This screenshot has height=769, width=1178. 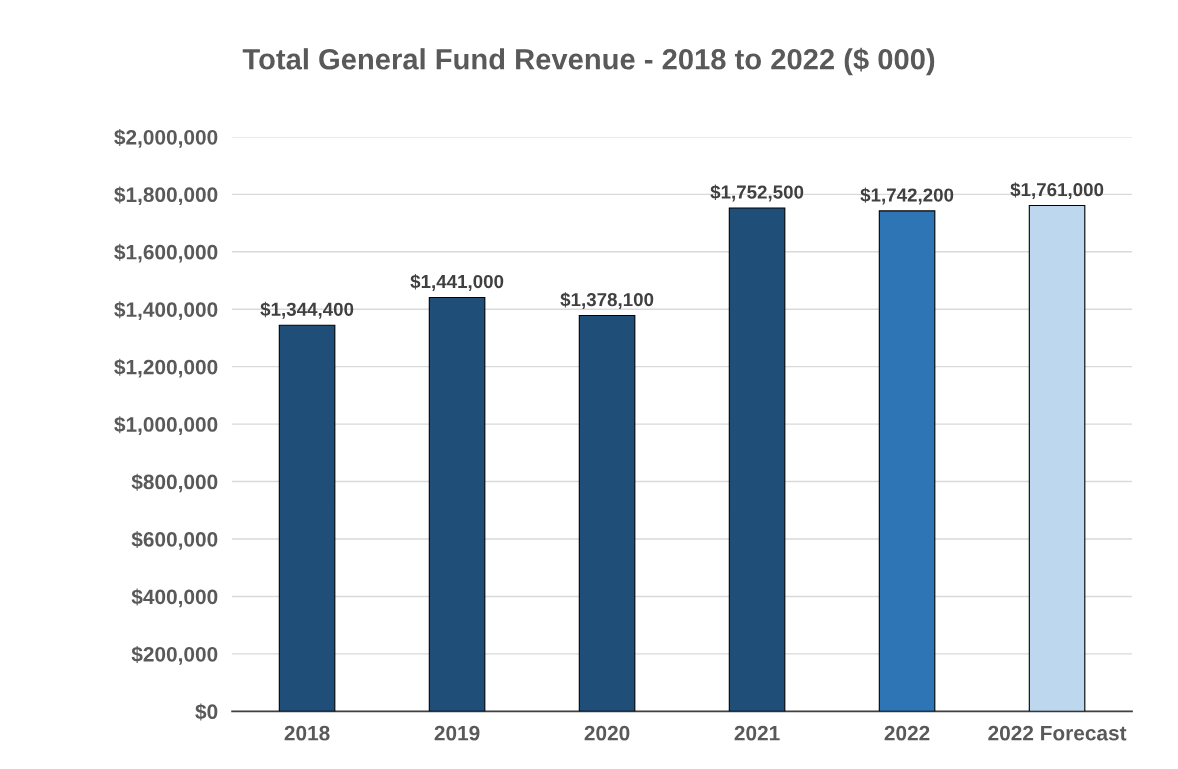 What do you see at coordinates (307, 733) in the screenshot?
I see `x-tick-label: 2018` at bounding box center [307, 733].